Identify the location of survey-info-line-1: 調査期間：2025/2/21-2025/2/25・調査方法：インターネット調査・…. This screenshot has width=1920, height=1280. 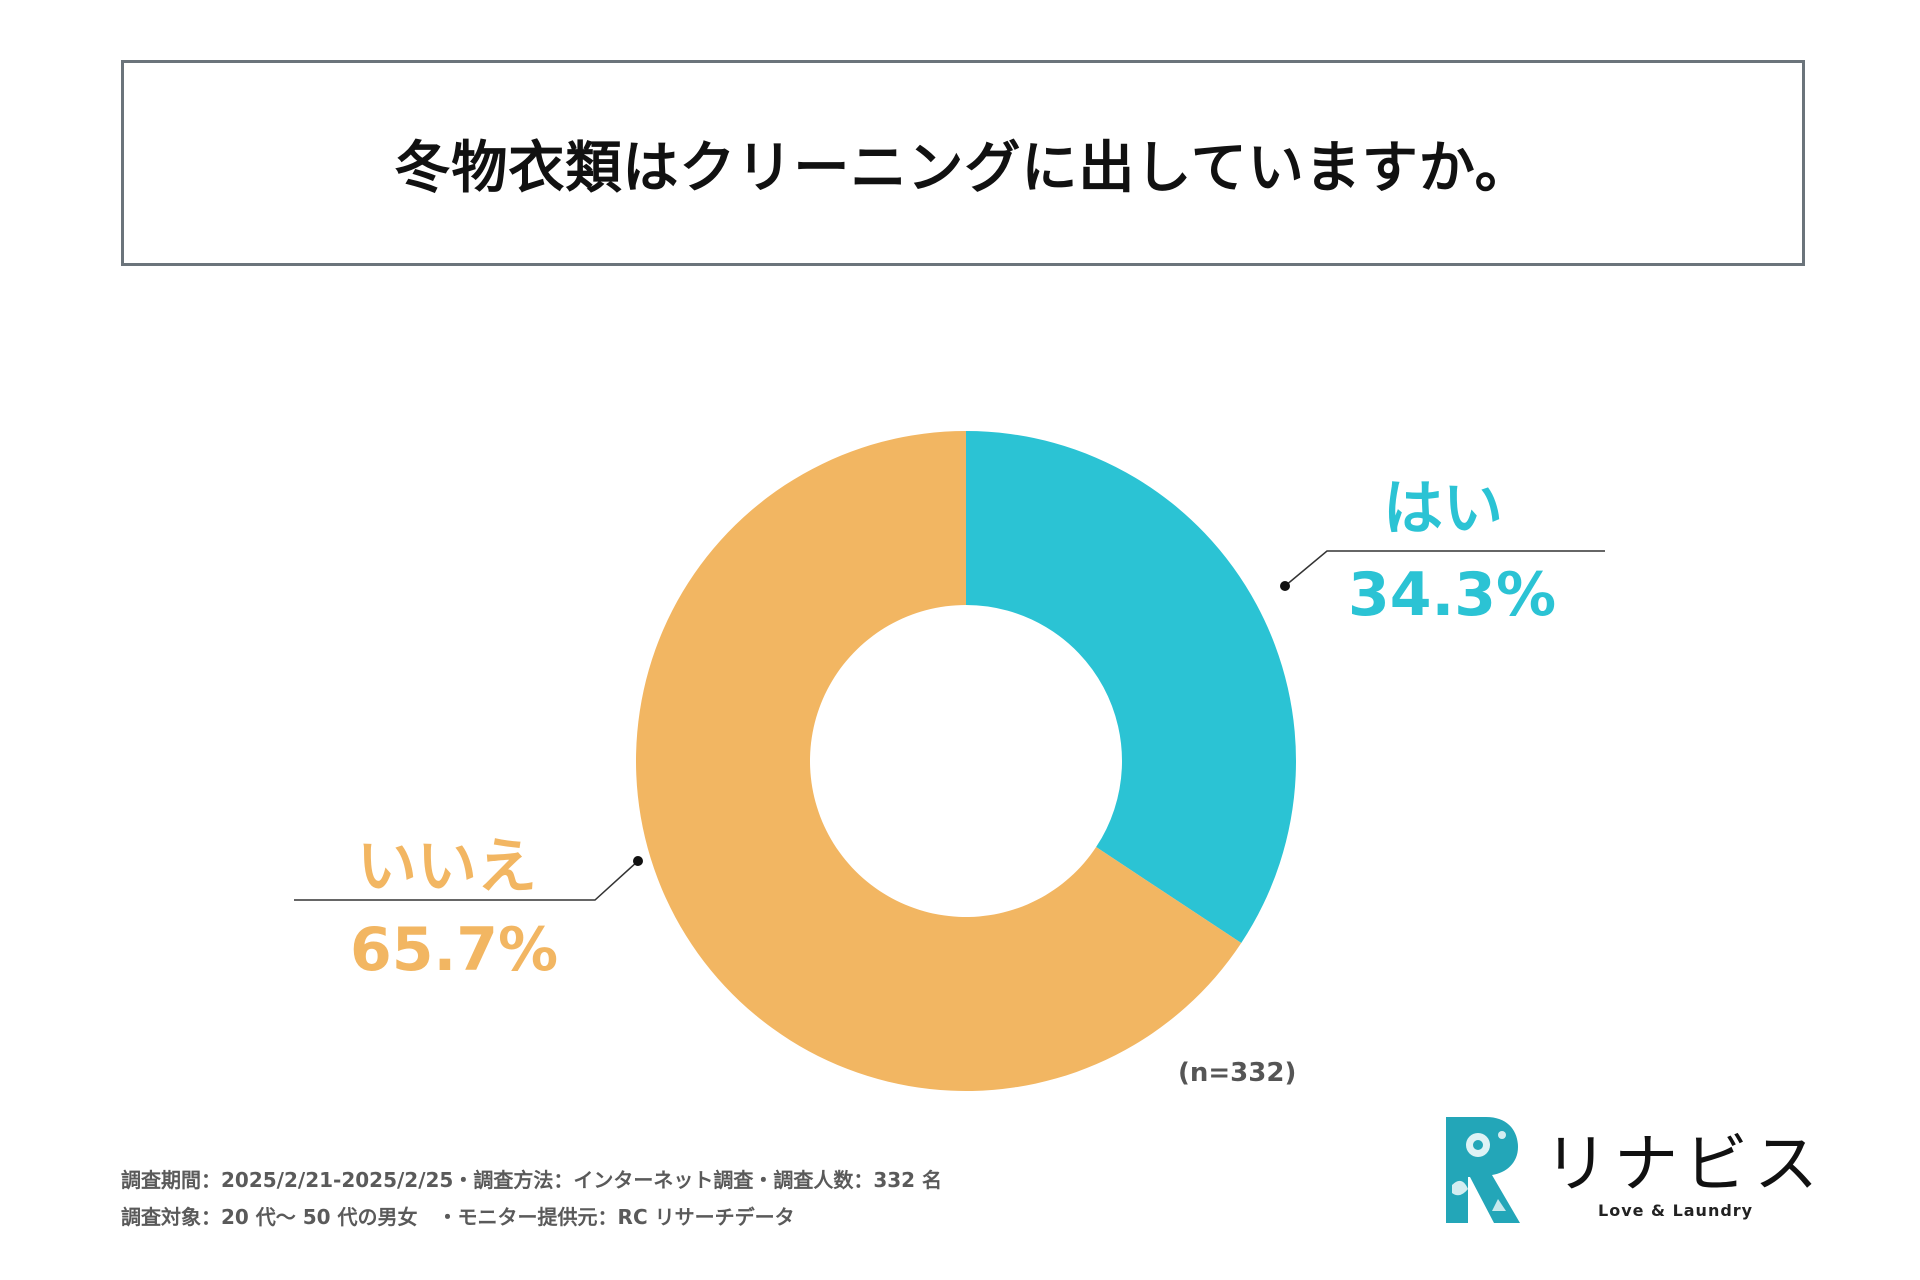
(532, 1180).